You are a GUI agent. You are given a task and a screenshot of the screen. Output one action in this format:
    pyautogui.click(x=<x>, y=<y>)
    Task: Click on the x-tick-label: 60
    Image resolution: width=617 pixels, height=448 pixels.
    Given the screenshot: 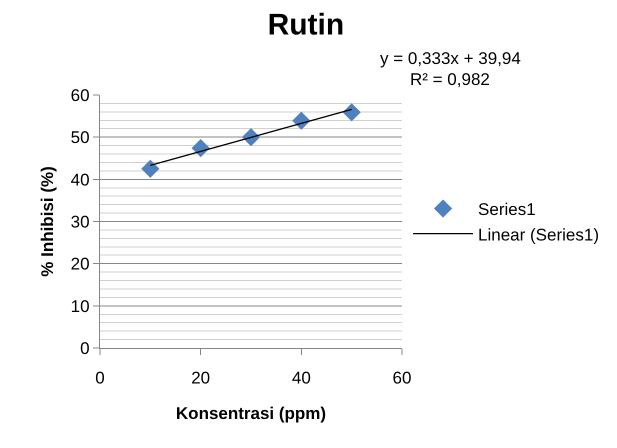 What is the action you would take?
    pyautogui.click(x=402, y=378)
    